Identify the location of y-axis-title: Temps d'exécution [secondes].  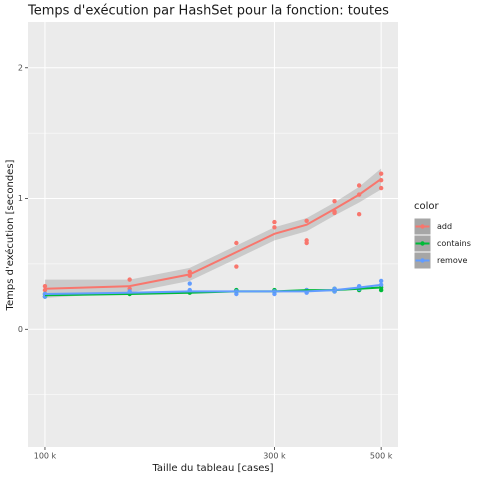
(10, 235).